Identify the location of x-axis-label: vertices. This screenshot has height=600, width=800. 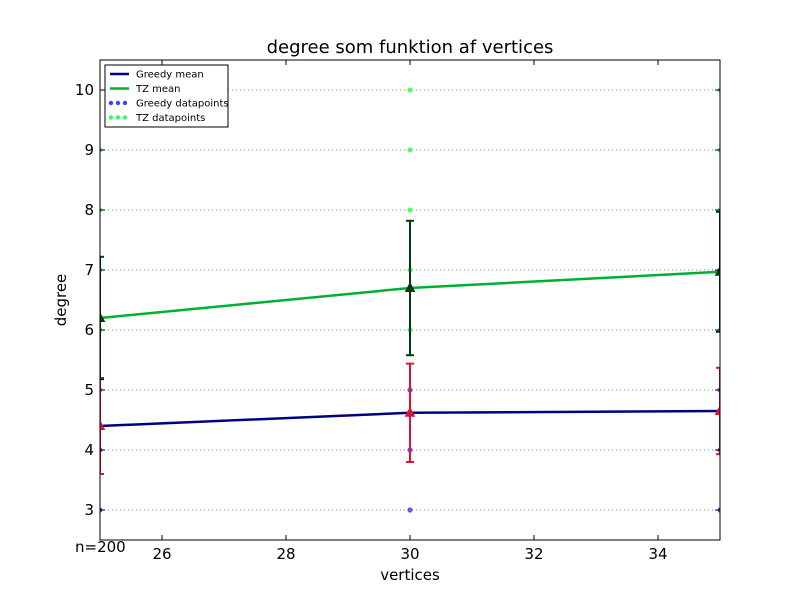
(410, 575).